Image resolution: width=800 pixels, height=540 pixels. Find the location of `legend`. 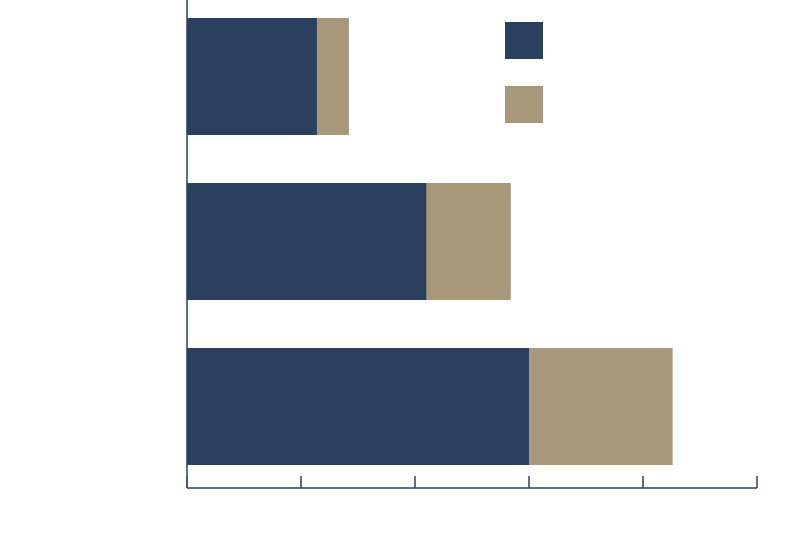

legend is located at coordinates (524, 72).